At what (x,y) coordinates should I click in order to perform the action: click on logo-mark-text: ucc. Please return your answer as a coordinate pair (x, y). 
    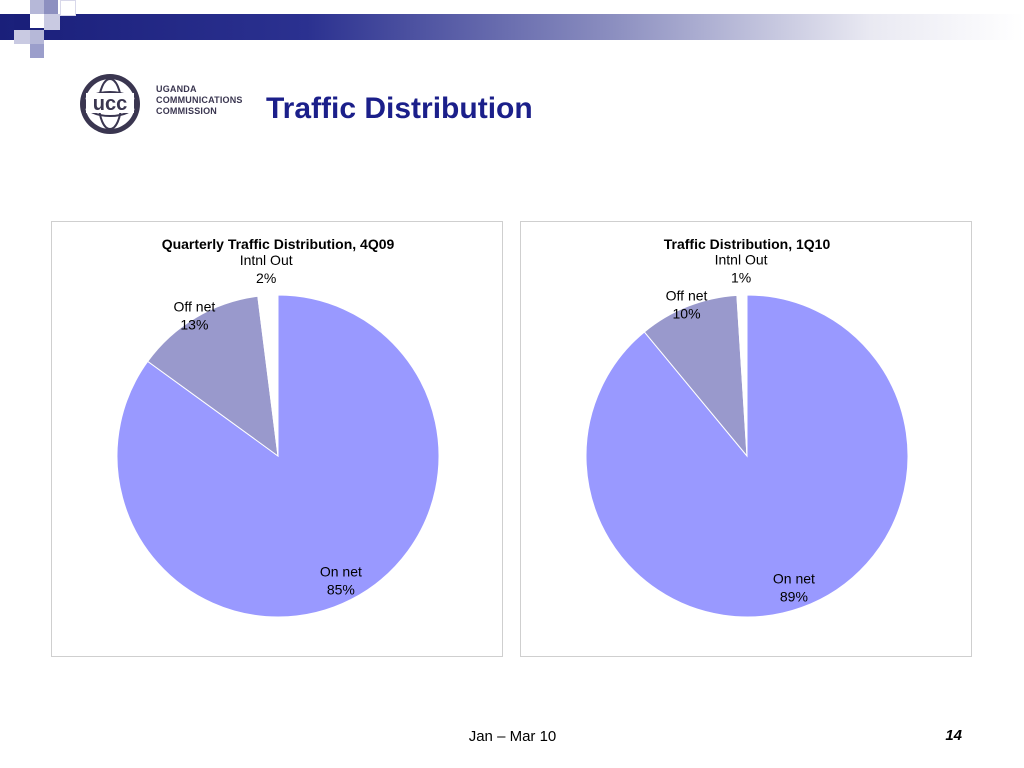
    Looking at the image, I should click on (110, 104).